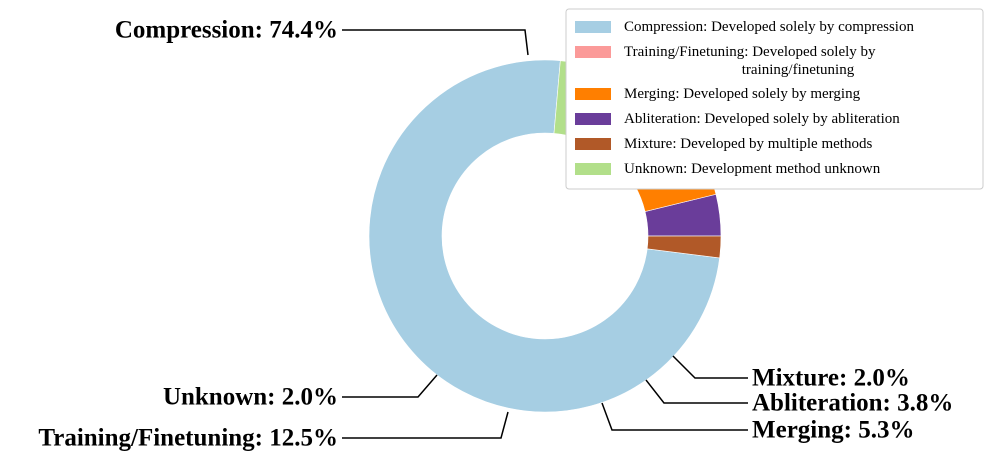 This screenshot has height=463, width=996. What do you see at coordinates (390, 386) in the screenshot?
I see `leader-unknown` at bounding box center [390, 386].